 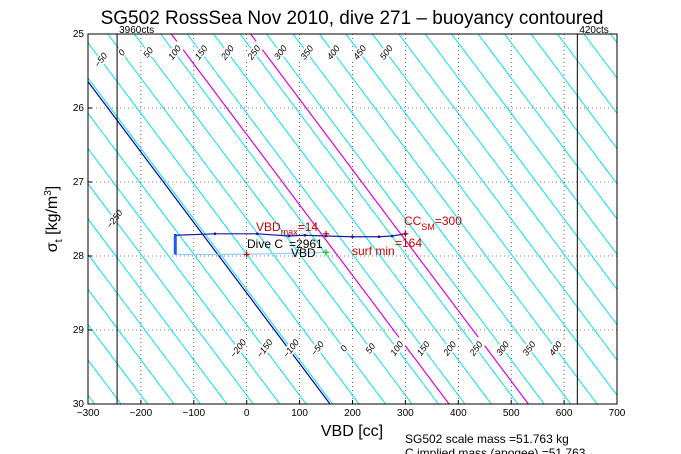 What do you see at coordinates (136, 30) in the screenshot?
I see `vbd-limit-label: 3960cts` at bounding box center [136, 30].